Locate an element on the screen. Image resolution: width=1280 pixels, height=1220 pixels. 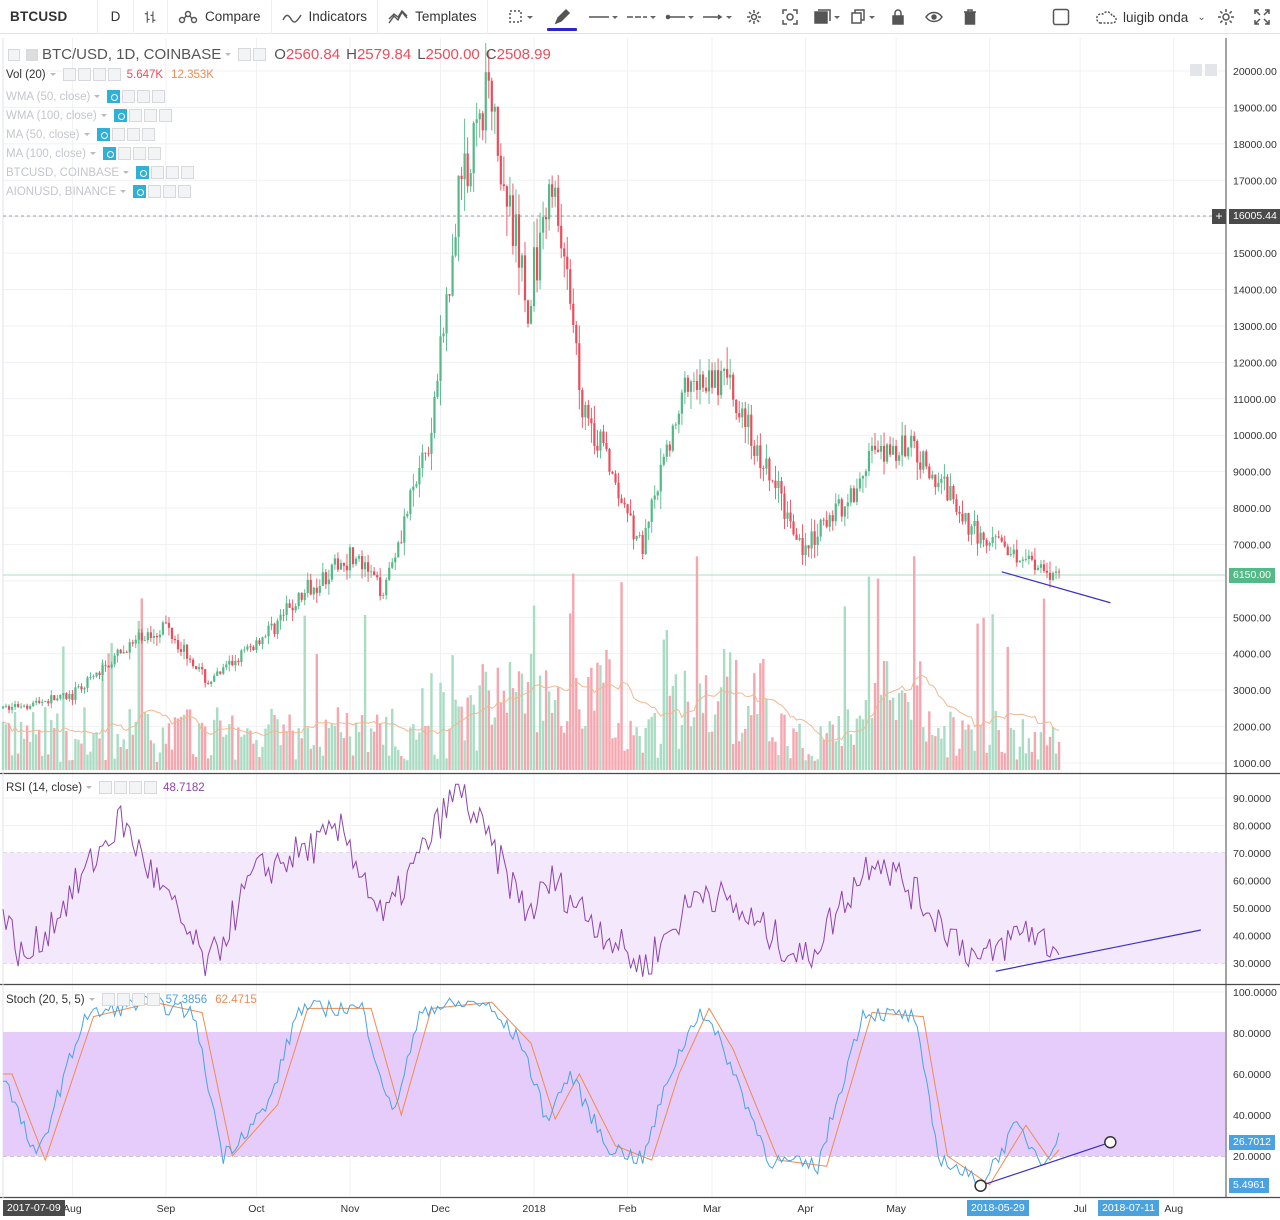
chart-settings-button is located at coordinates (1226, 17).